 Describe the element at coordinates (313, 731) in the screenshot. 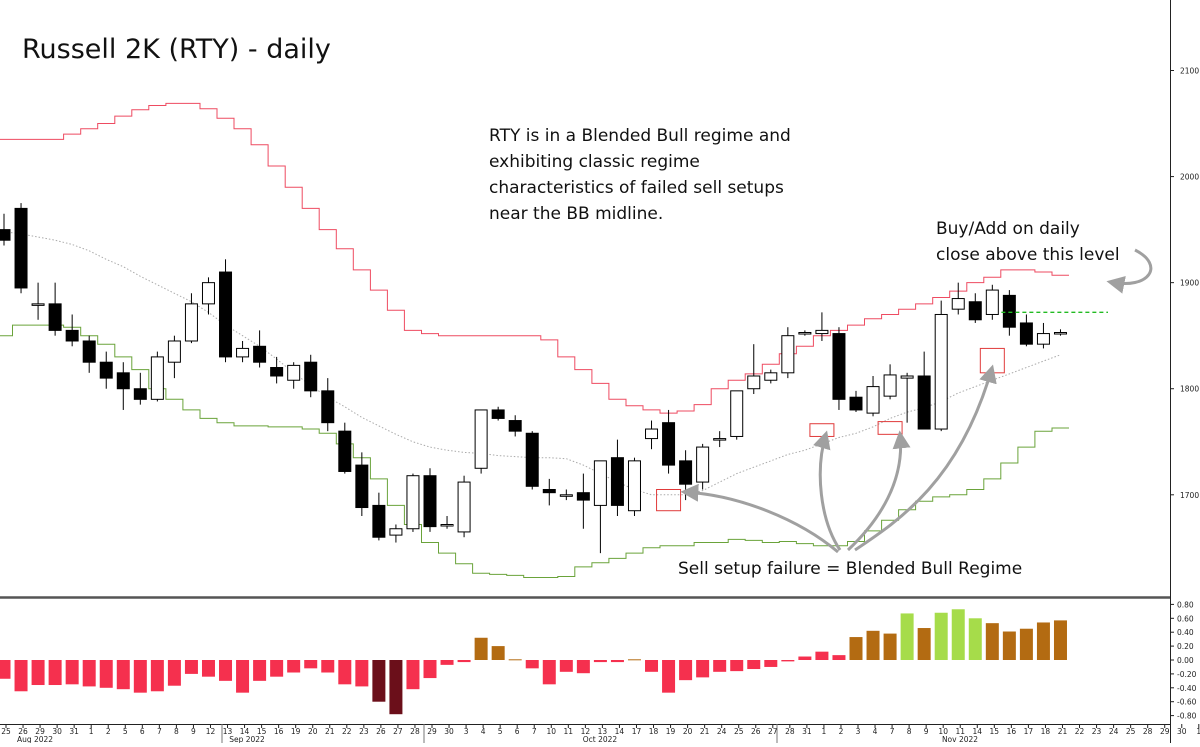

I see `x-tick-label: 20` at that location.